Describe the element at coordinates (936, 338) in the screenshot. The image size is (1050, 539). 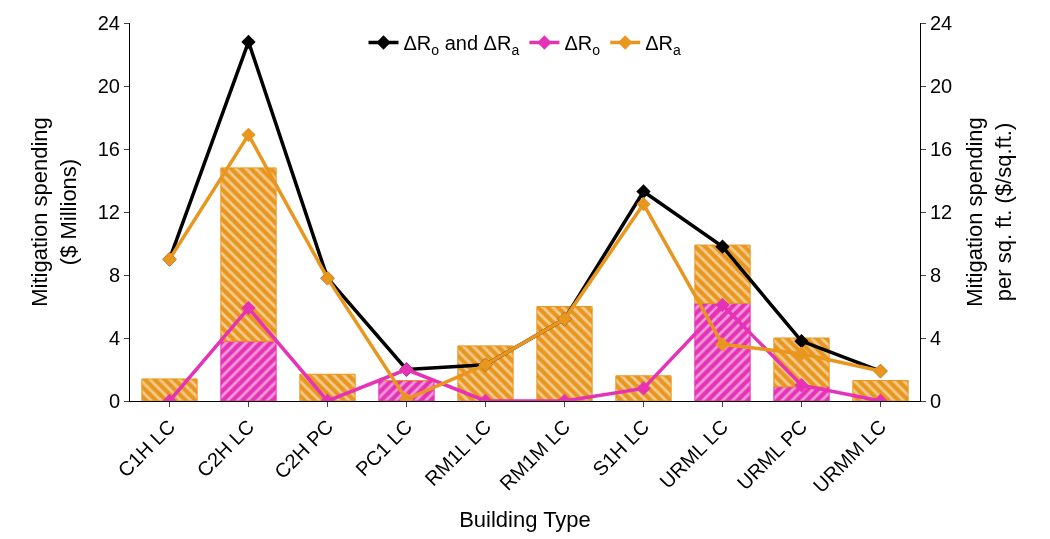
I see `y2-tick-label: 4` at that location.